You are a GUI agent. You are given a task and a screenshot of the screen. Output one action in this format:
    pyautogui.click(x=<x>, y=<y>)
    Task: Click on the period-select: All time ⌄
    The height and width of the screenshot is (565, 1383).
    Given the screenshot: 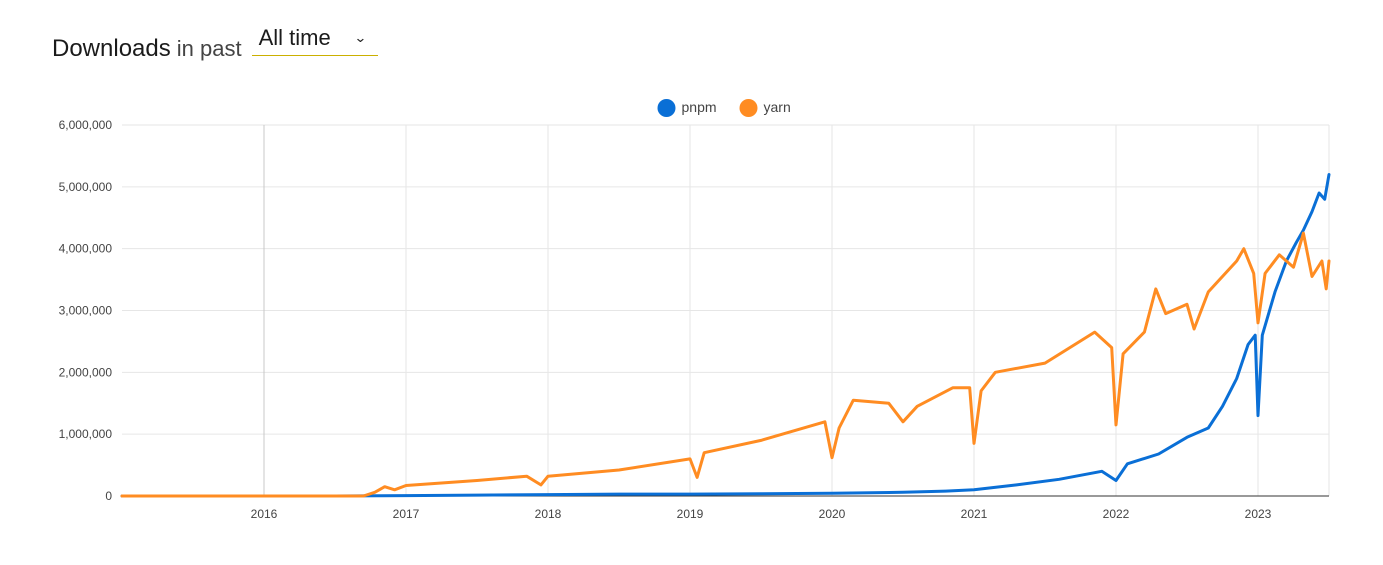 What is the action you would take?
    pyautogui.click(x=314, y=39)
    